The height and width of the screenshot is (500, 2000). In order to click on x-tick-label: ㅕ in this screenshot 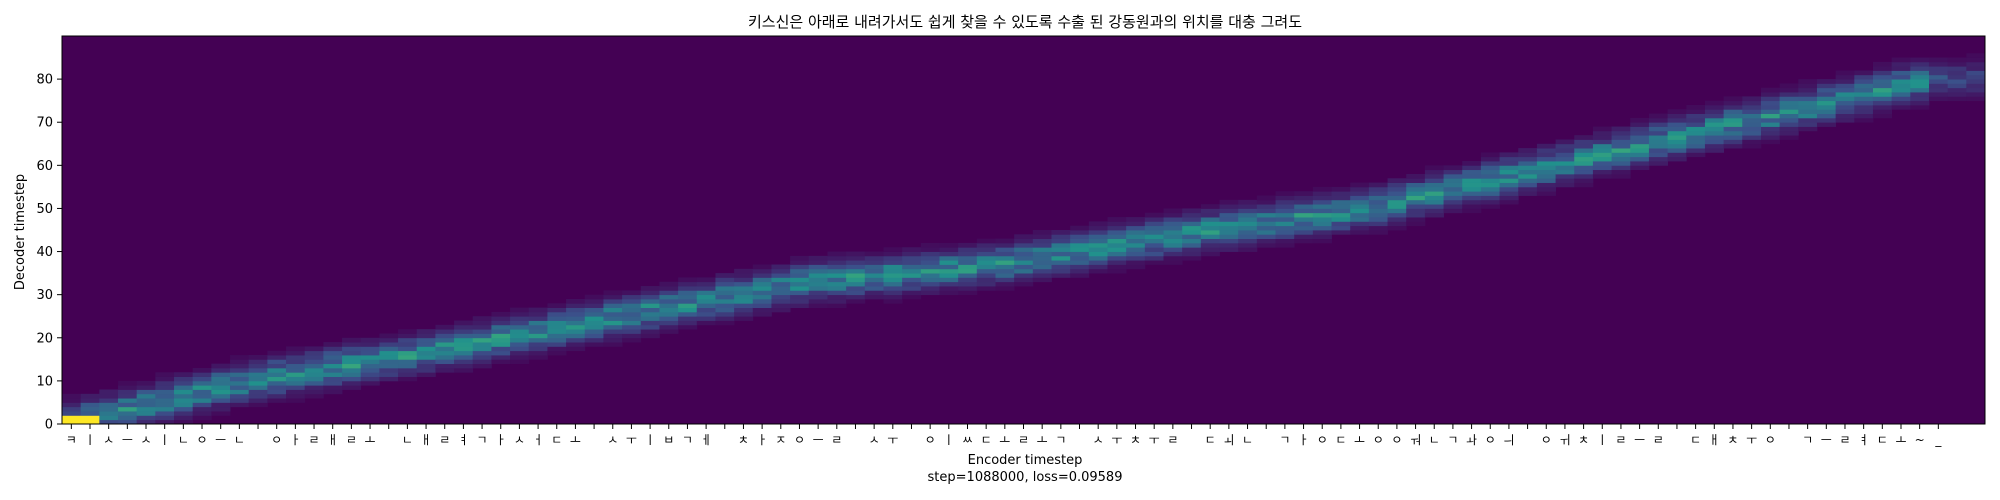, I will do `click(463, 440)`.